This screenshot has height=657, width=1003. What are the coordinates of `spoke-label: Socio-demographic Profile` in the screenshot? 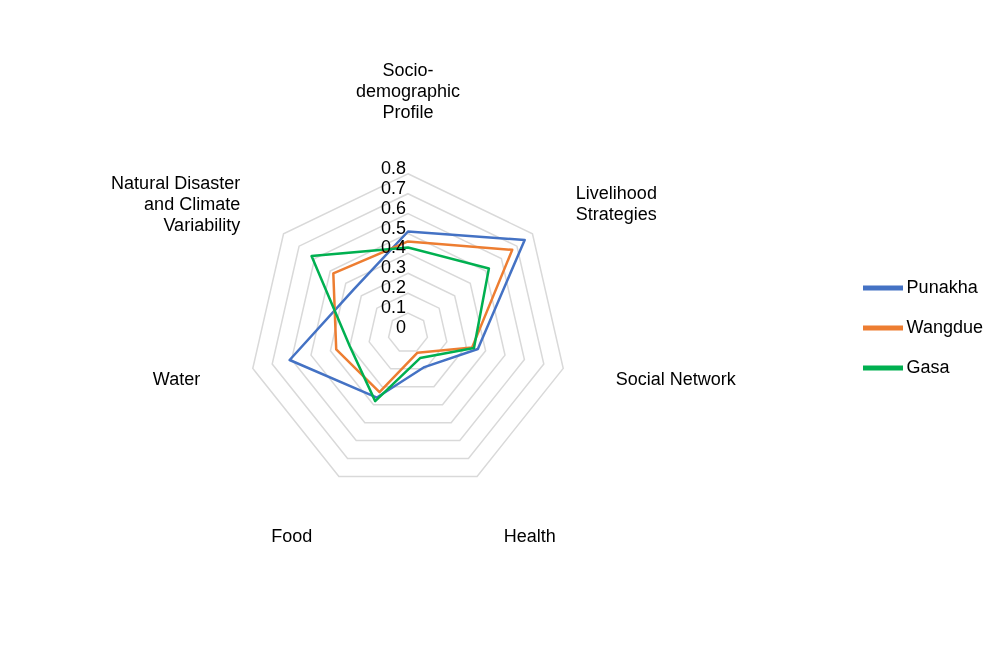 It's located at (408, 91).